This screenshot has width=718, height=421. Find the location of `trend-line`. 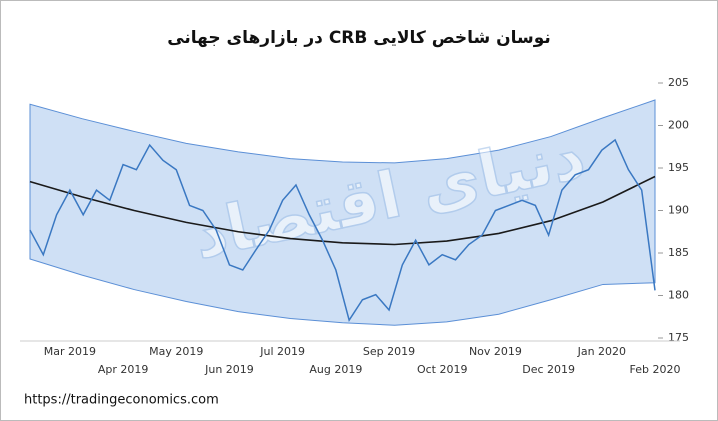

trend-line is located at coordinates (342, 210).